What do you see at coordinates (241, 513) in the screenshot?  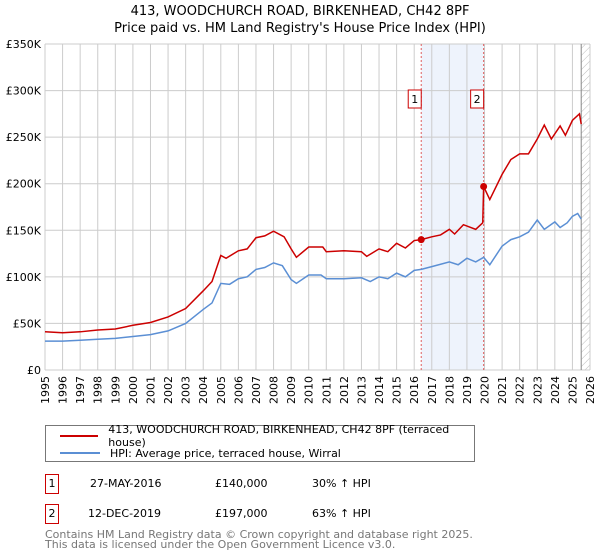 I see `sale-price: £197,000` at bounding box center [241, 513].